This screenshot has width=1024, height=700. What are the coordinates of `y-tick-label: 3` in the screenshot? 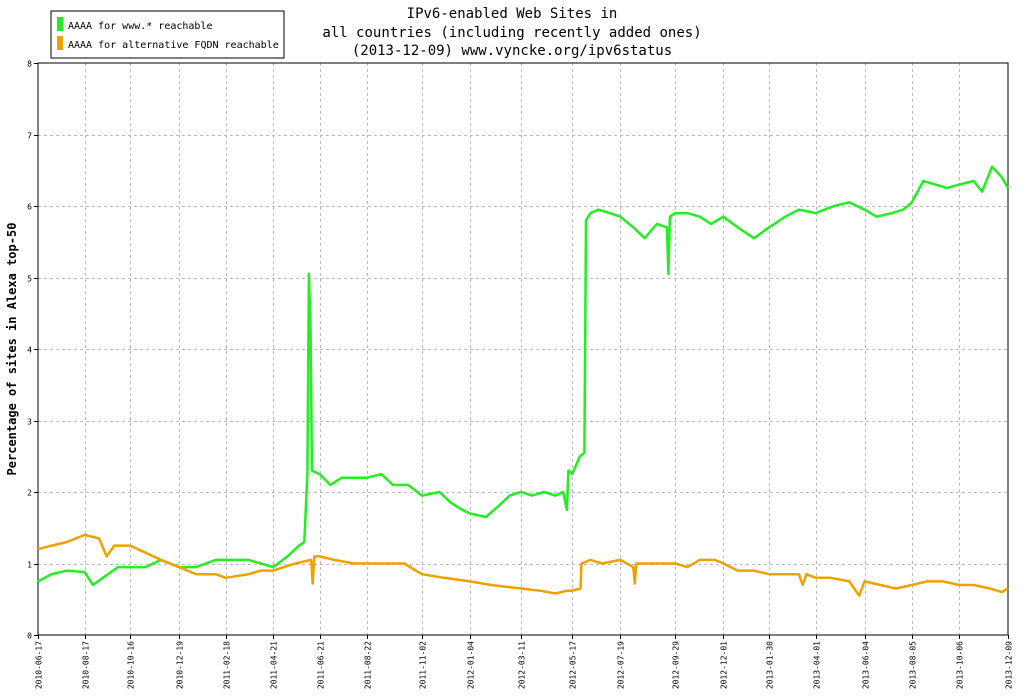 It's located at (29, 422).